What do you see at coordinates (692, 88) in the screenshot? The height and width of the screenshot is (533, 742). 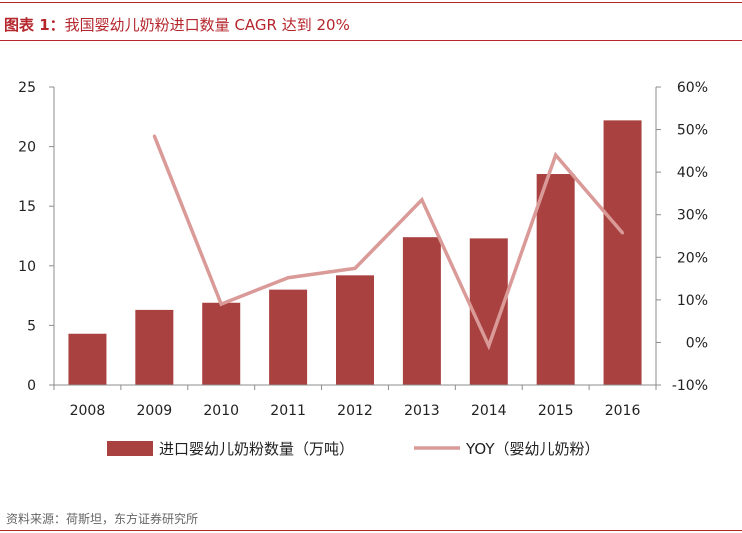 I see `y-right-tick-label: 60%` at bounding box center [692, 88].